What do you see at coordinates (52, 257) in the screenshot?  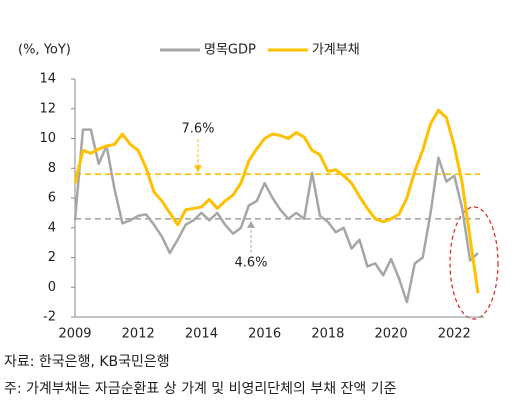 I see `y-tick-label: 2` at bounding box center [52, 257].